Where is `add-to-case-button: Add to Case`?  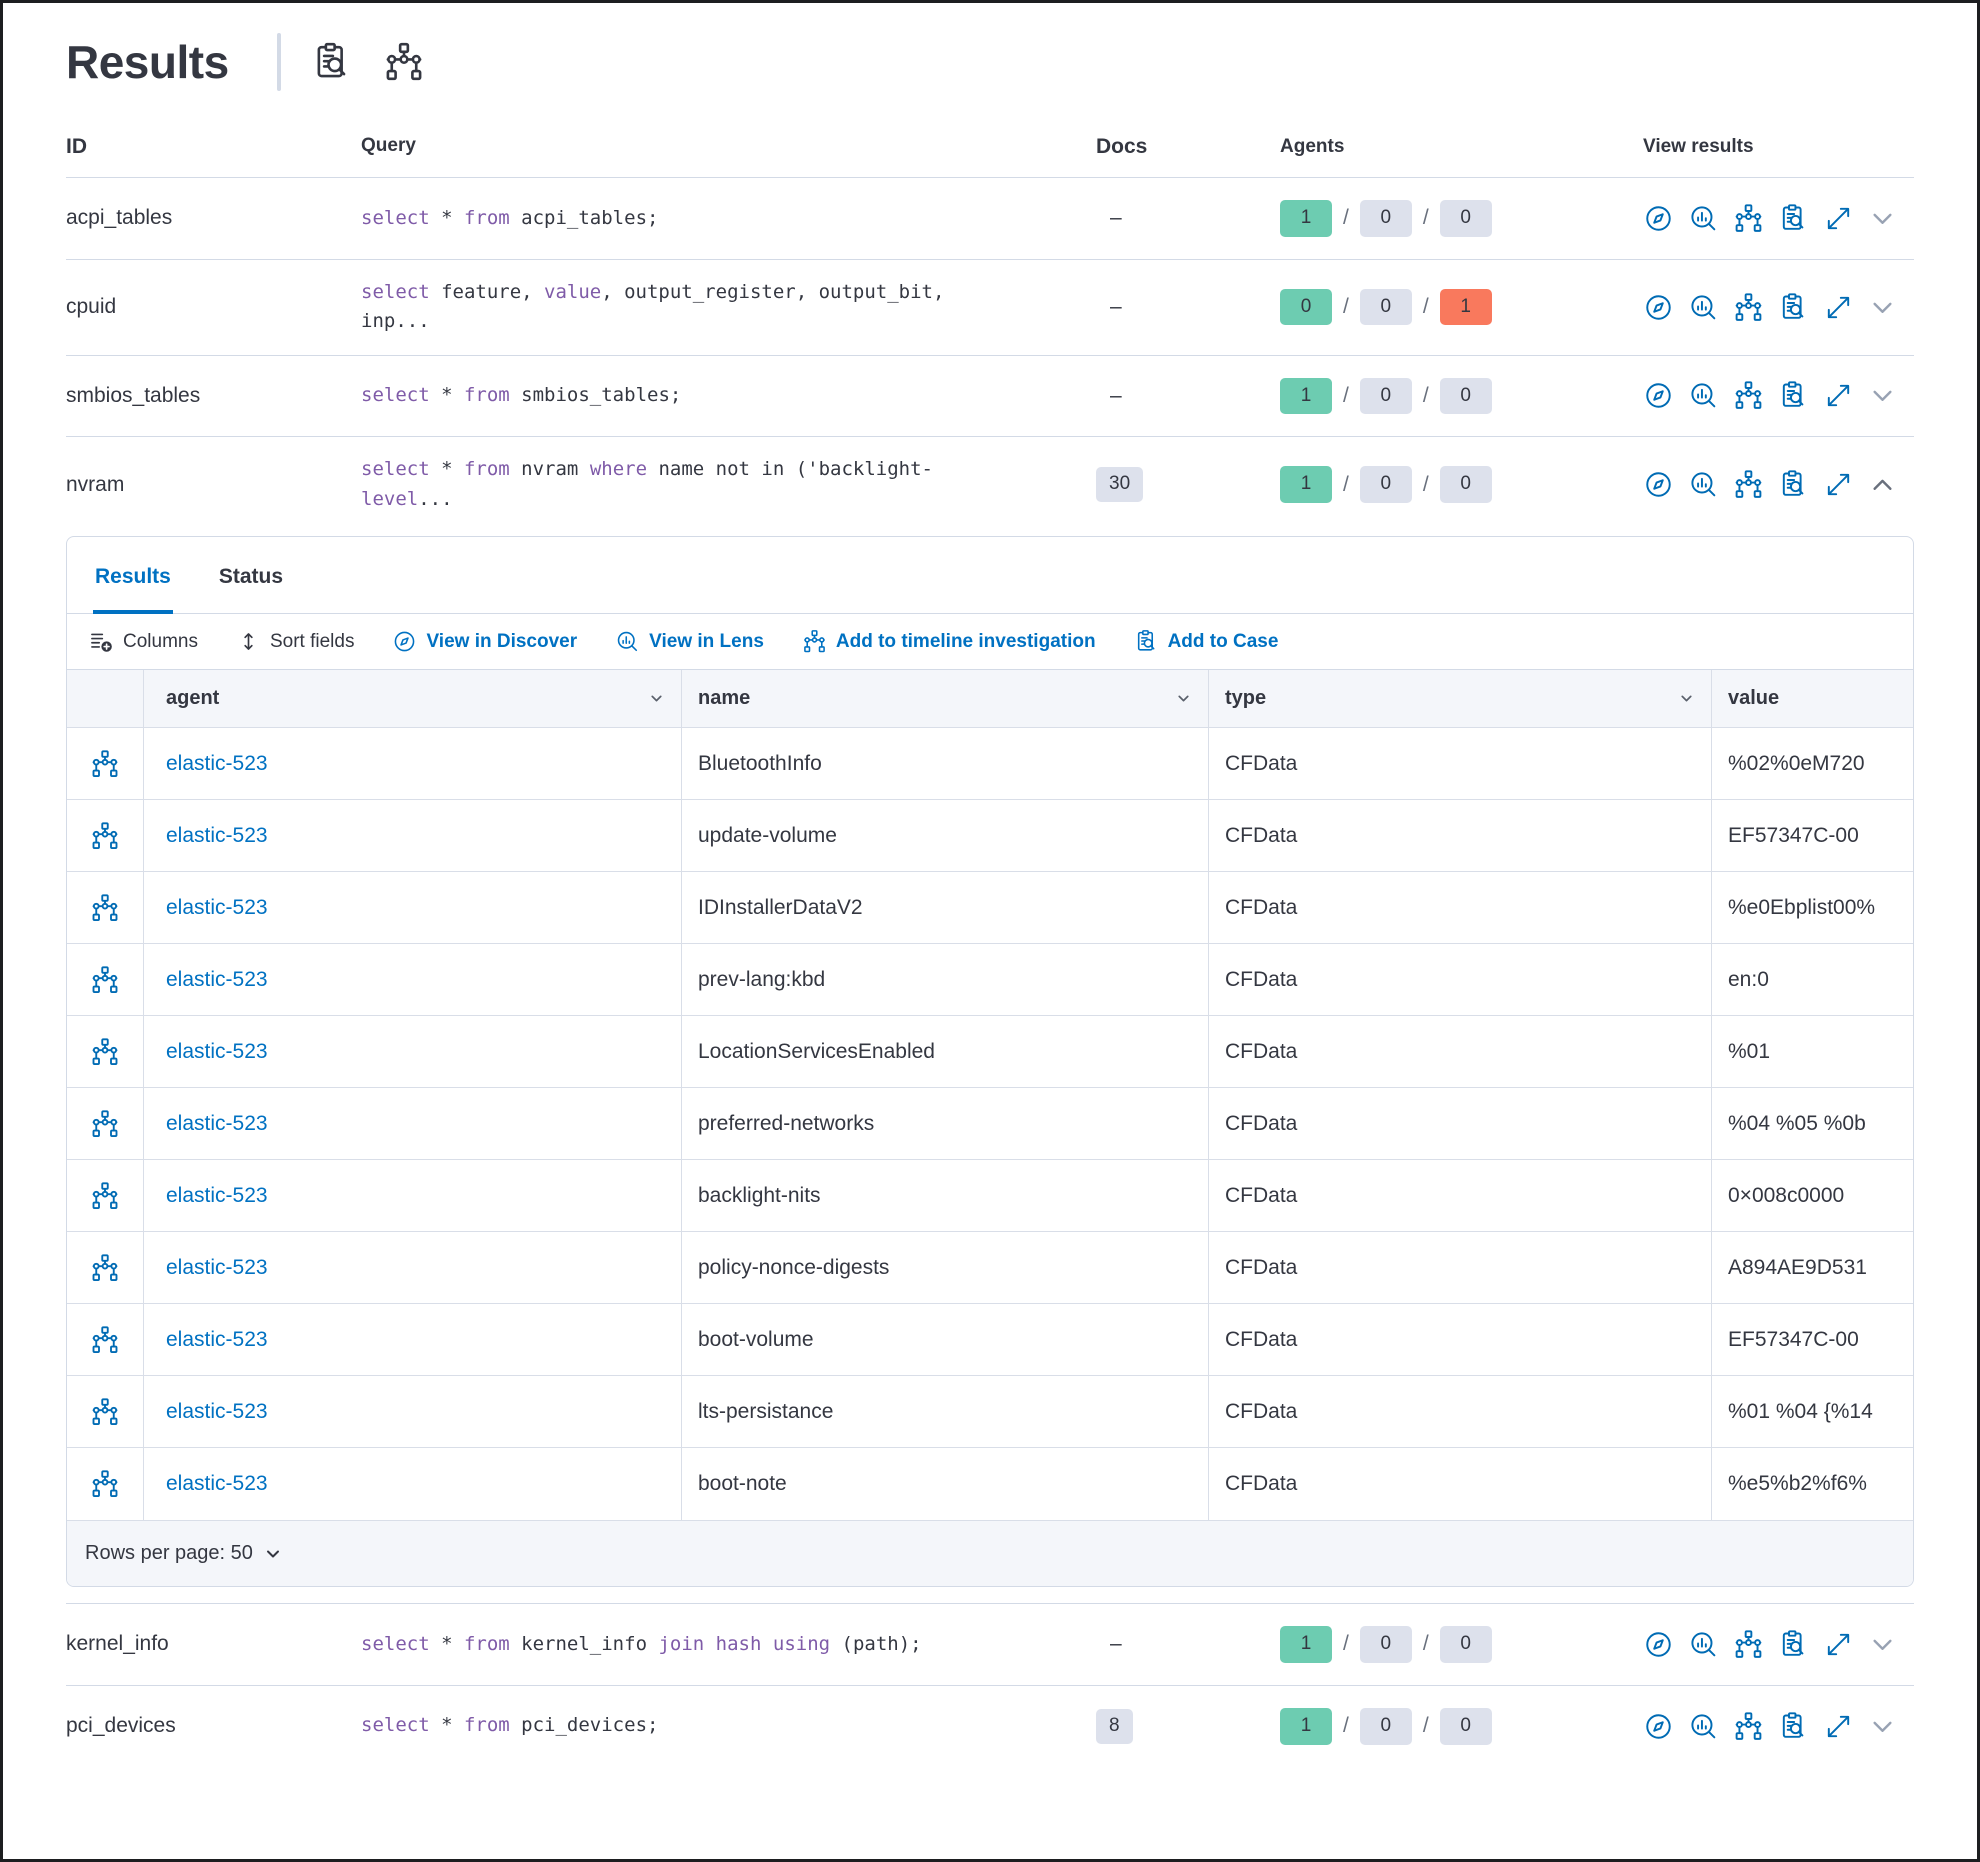 add-to-case-button: Add to Case is located at coordinates (1206, 641).